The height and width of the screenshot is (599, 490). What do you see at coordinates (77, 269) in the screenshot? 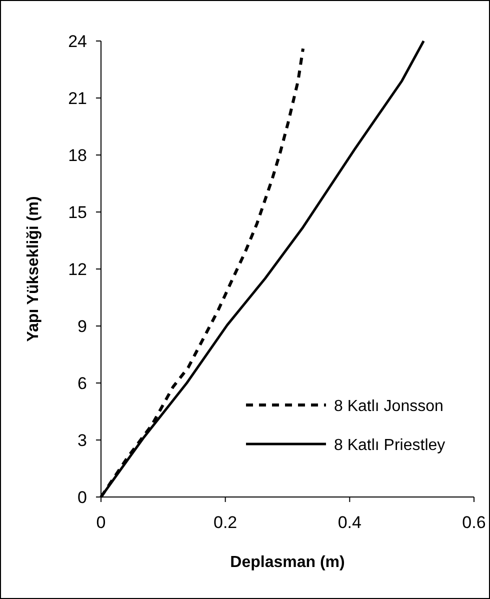
I see `y-tick-label: 12` at bounding box center [77, 269].